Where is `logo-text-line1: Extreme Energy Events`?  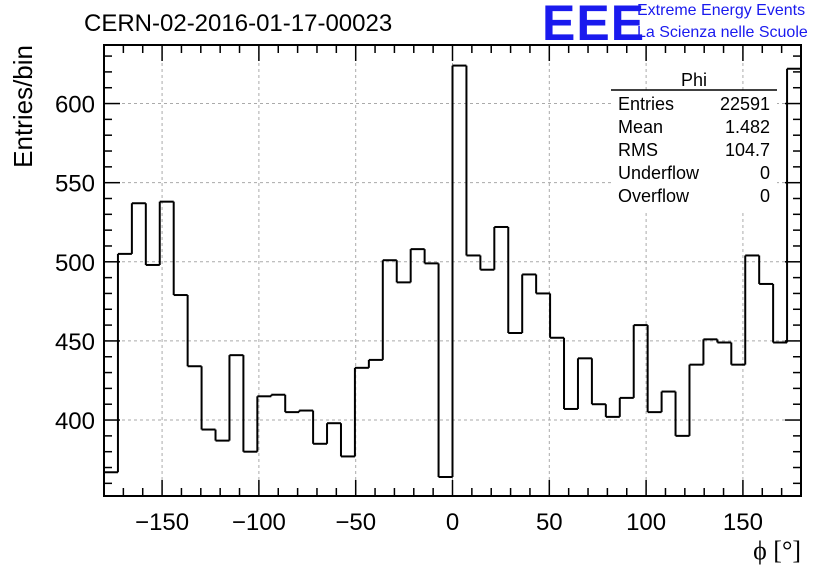 logo-text-line1: Extreme Energy Events is located at coordinates (721, 10).